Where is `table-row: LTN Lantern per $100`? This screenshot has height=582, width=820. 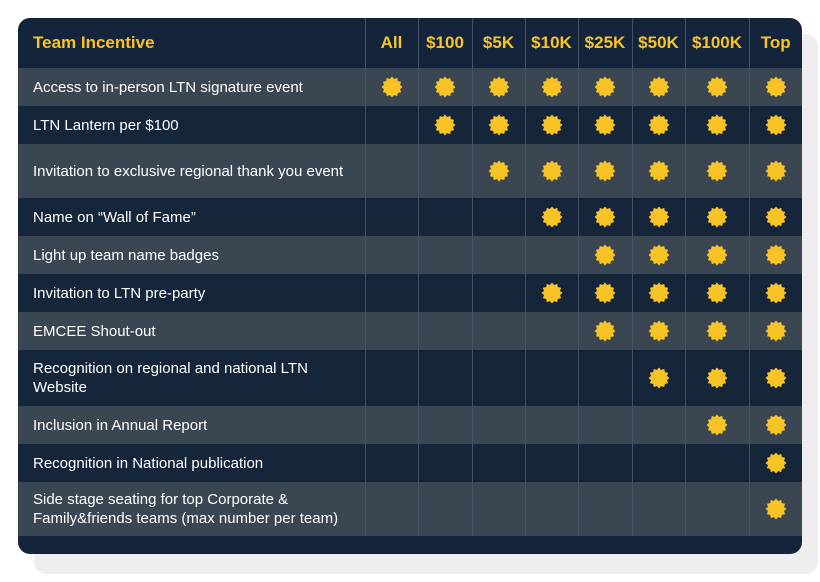 table-row: LTN Lantern per $100 is located at coordinates (410, 125).